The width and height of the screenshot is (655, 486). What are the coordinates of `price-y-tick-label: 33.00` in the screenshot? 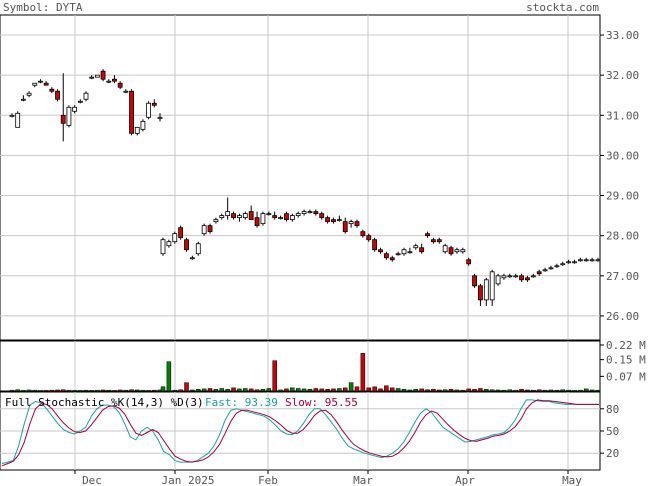 It's located at (622, 35).